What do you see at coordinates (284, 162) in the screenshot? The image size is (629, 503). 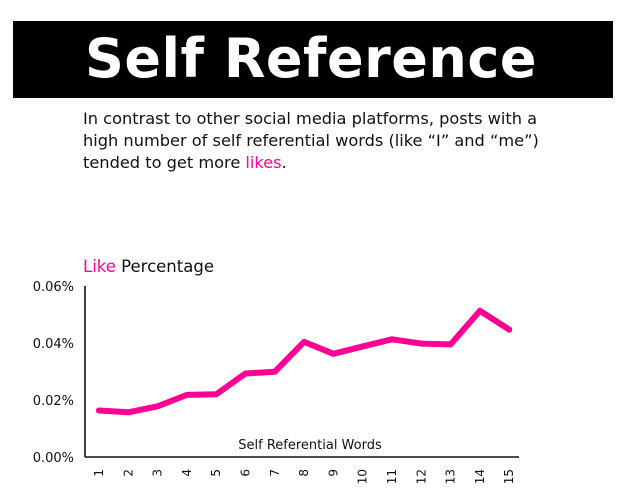 I see `intro-text-part2: .` at bounding box center [284, 162].